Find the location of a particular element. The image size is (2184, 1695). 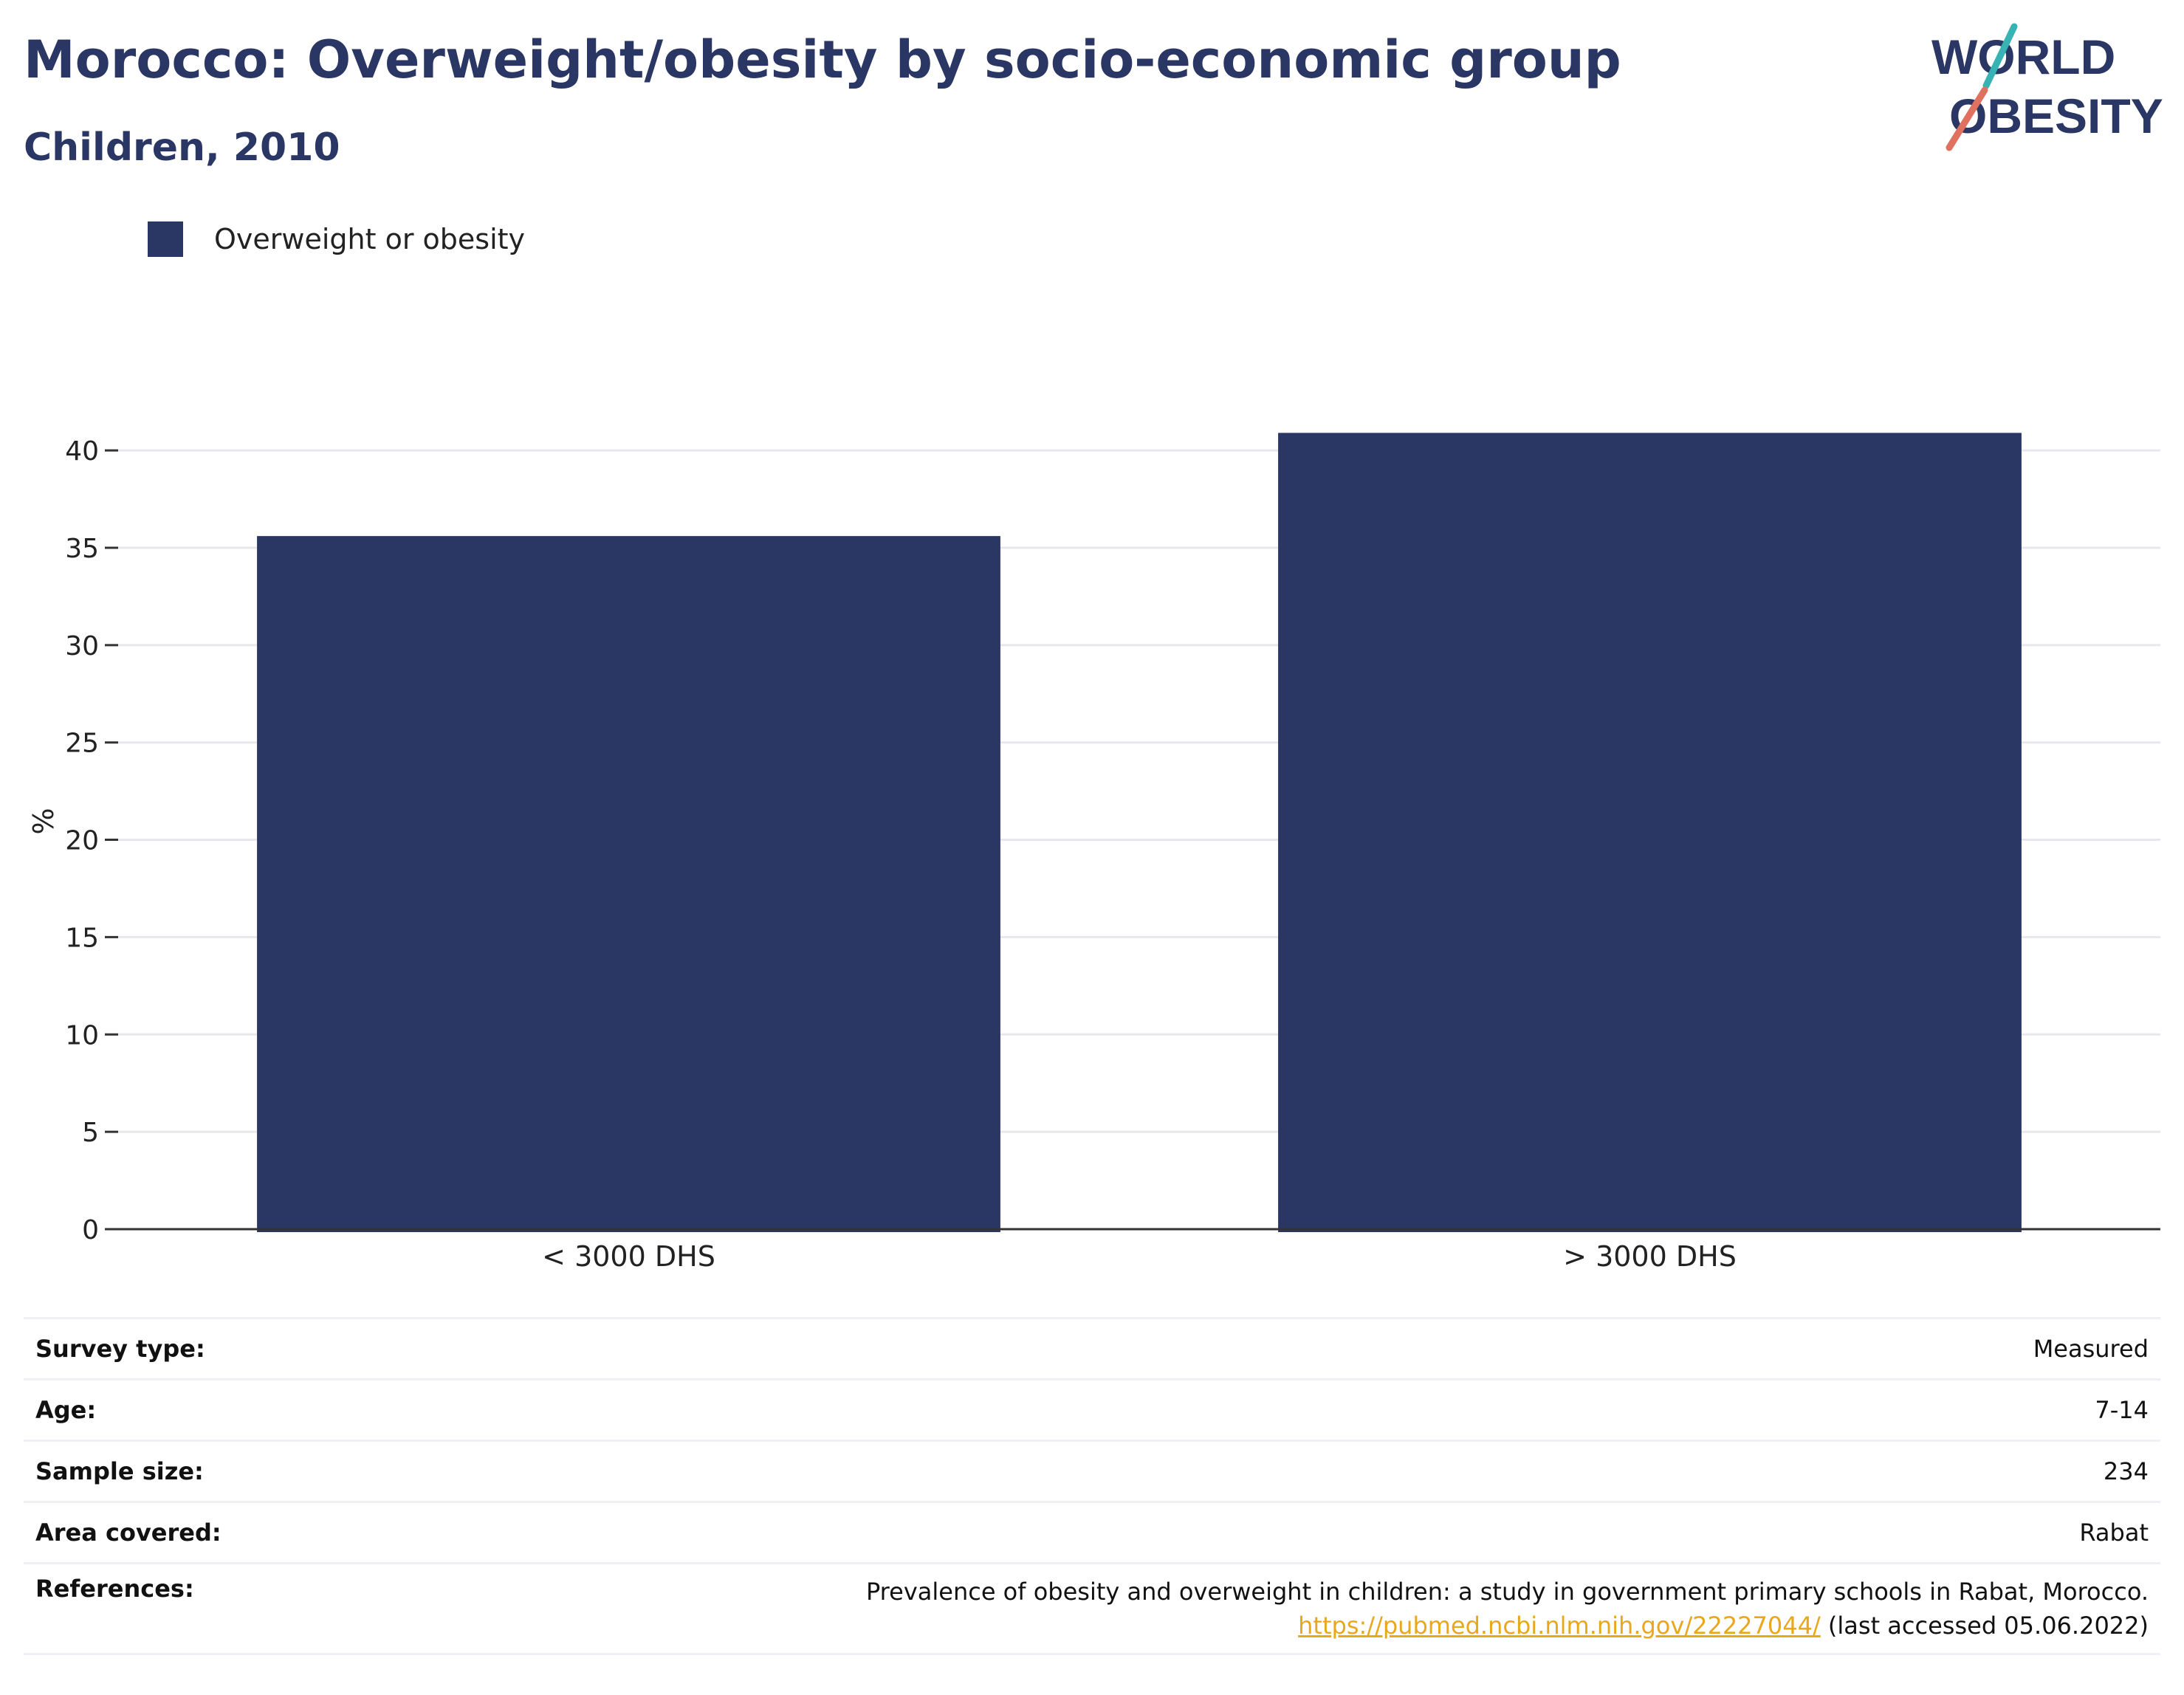

x-tick-label: < 3000 DHS is located at coordinates (629, 1256).